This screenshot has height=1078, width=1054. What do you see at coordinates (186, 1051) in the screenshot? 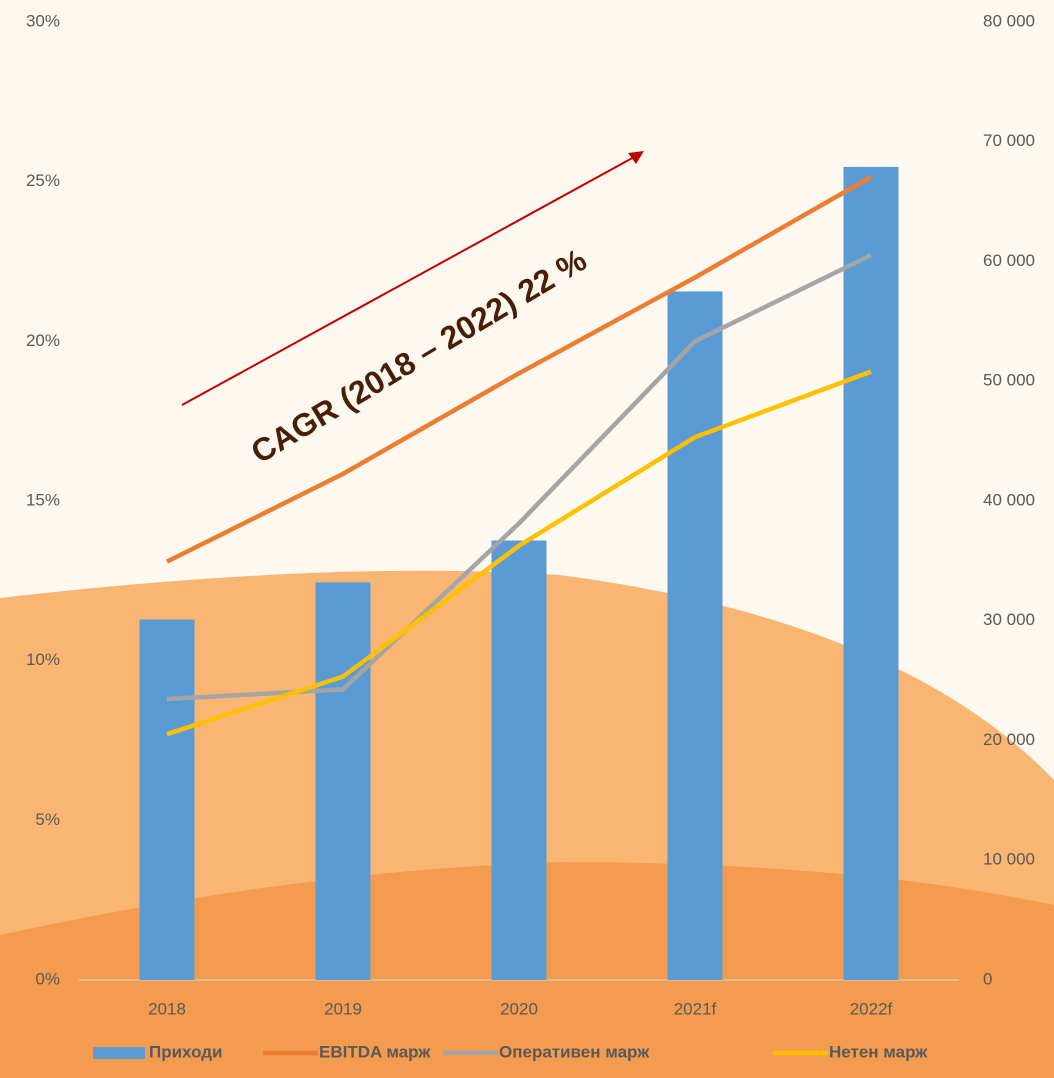
I see `legend-label: Приходи` at bounding box center [186, 1051].